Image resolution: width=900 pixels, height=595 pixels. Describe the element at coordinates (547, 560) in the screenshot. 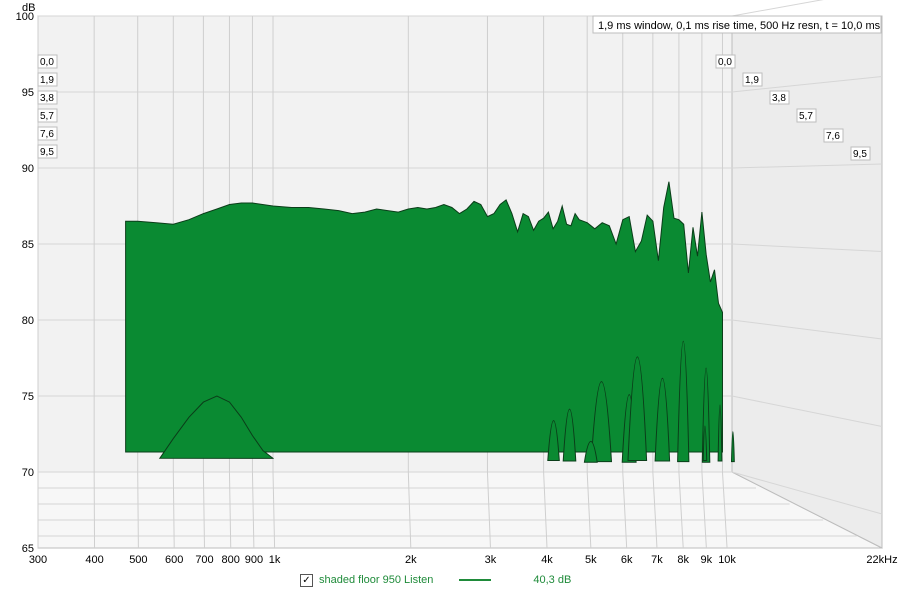

I see `x-tick-label: 4k` at that location.